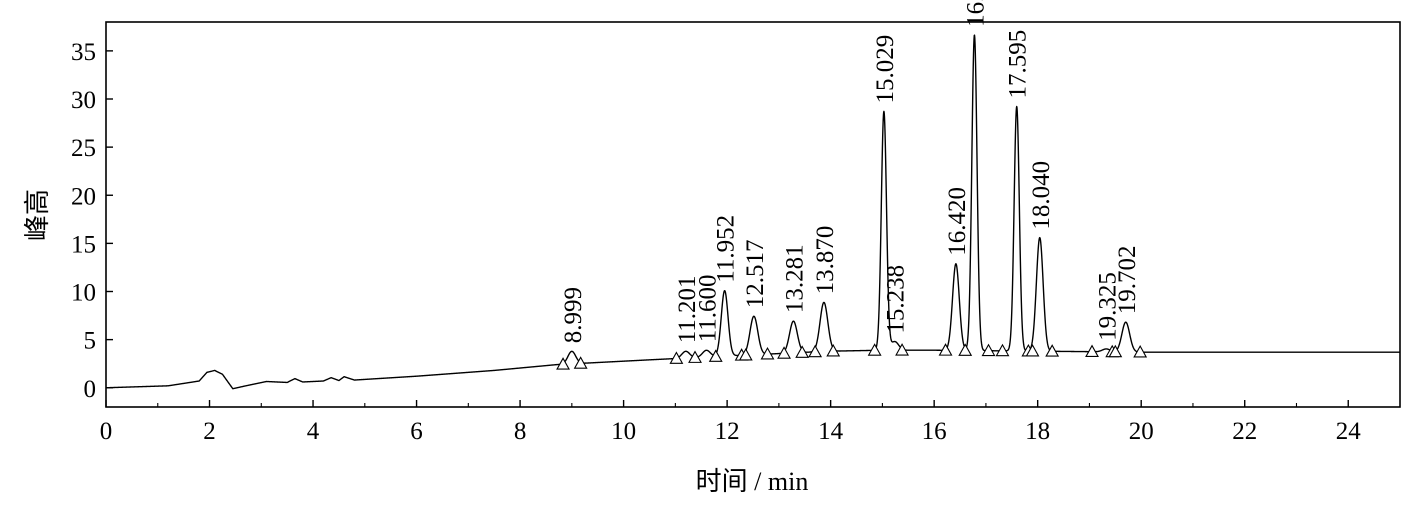  I want to click on peak-label: 19.702, so click(1127, 279).